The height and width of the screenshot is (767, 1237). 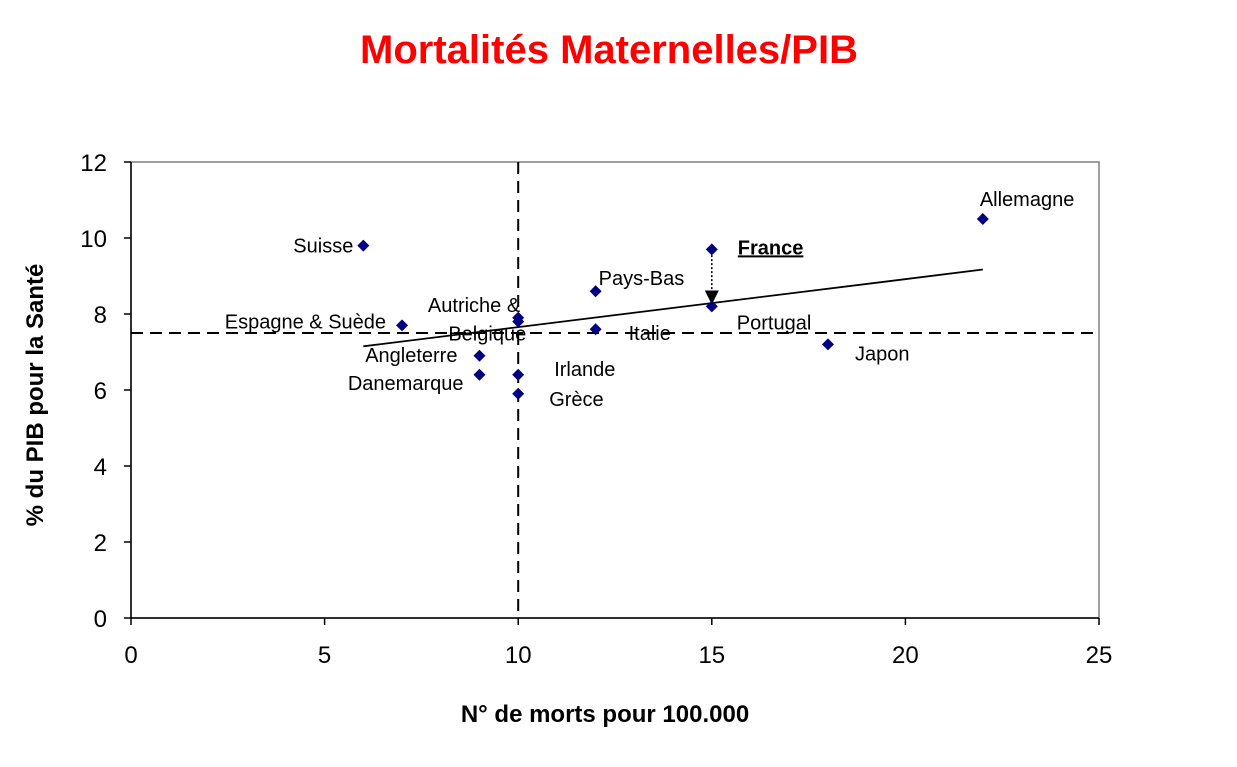 What do you see at coordinates (882, 354) in the screenshot?
I see `label-japon: Japon` at bounding box center [882, 354].